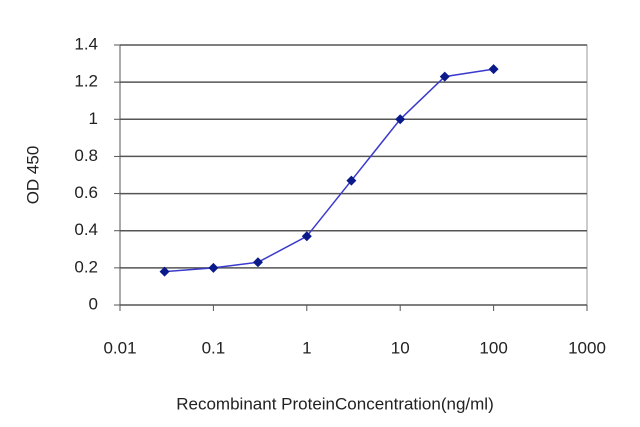 This screenshot has height=427, width=640. I want to click on y-tick-label: 0.2, so click(86, 266).